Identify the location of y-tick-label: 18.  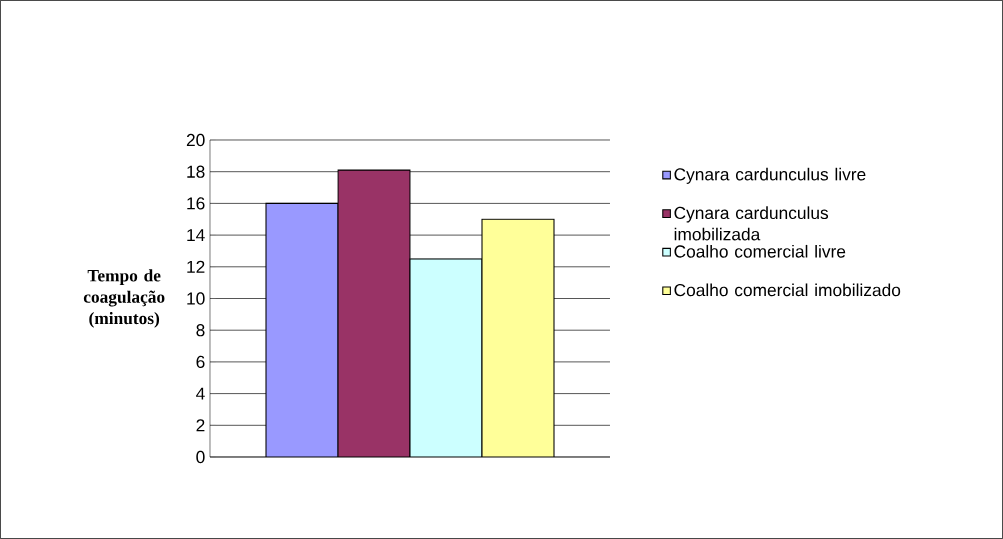
(196, 171).